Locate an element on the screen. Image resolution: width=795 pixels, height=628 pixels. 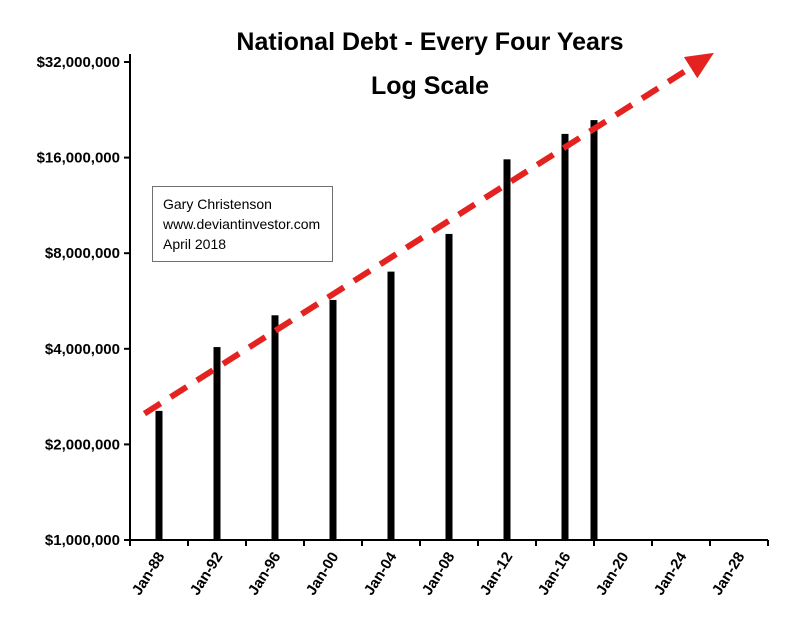
y-tick-label: $4,000,000 is located at coordinates (82, 349).